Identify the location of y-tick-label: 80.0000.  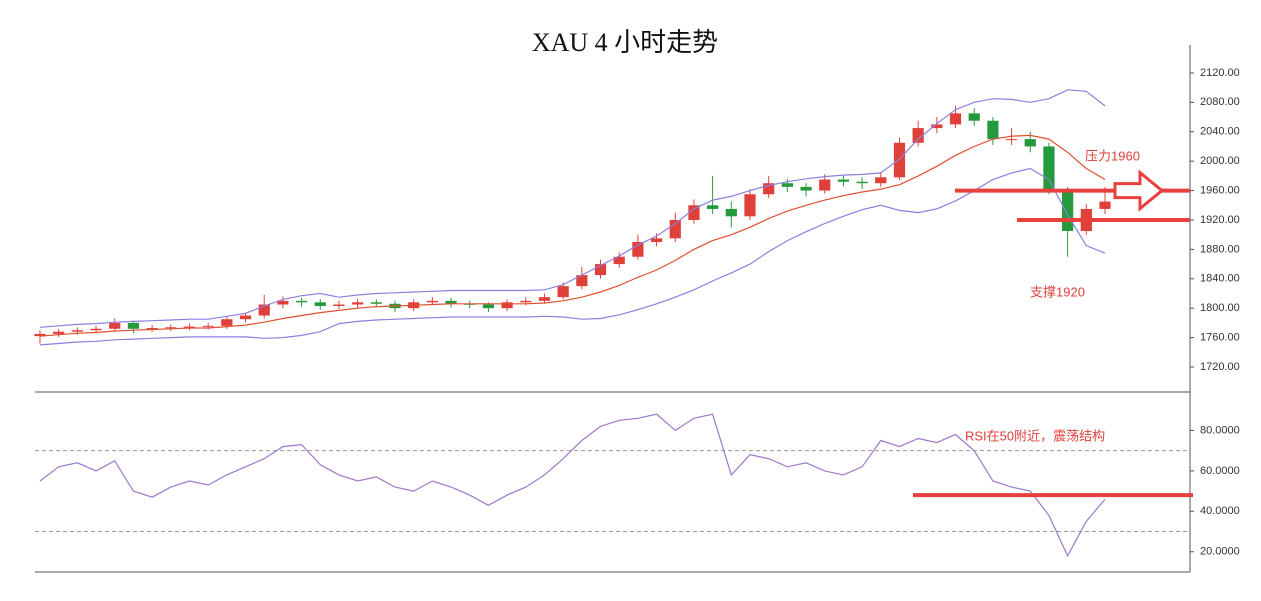
(1220, 430).